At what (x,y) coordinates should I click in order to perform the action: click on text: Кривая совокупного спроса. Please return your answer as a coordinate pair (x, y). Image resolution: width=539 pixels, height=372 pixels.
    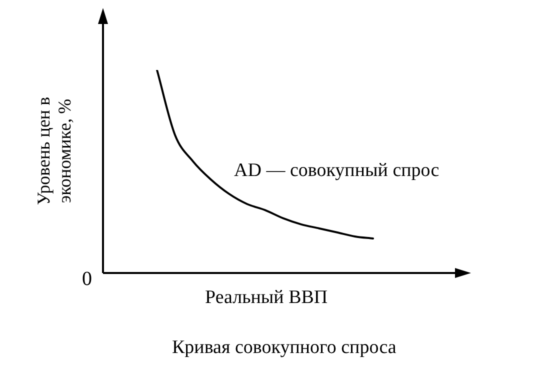
    Looking at the image, I should click on (284, 348).